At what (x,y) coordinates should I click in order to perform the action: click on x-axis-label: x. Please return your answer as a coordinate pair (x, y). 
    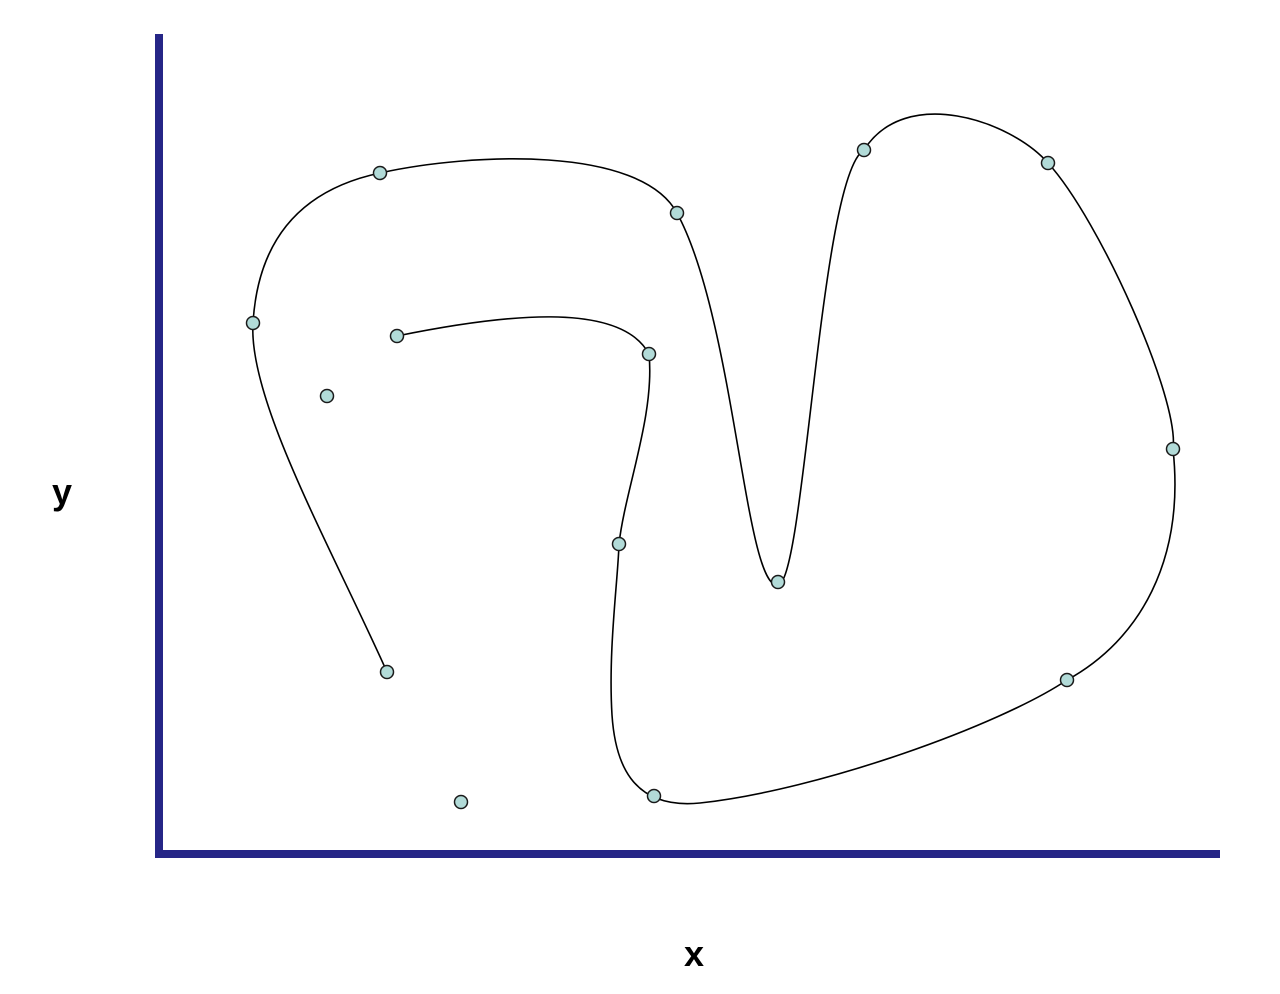
    Looking at the image, I should click on (694, 953).